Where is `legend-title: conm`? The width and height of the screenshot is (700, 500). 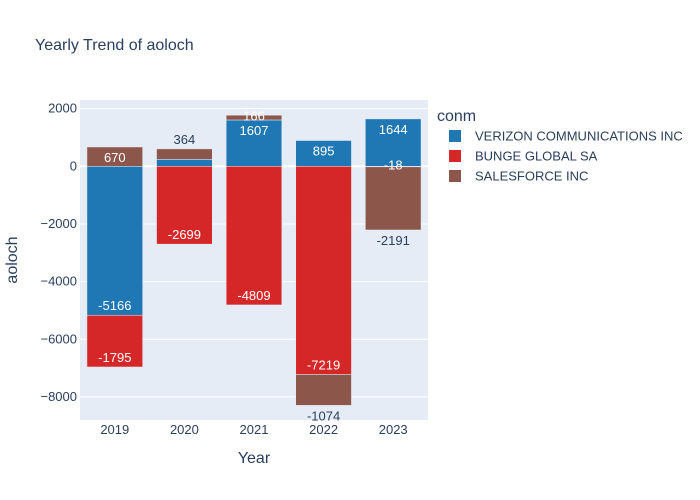
legend-title: conm is located at coordinates (456, 116).